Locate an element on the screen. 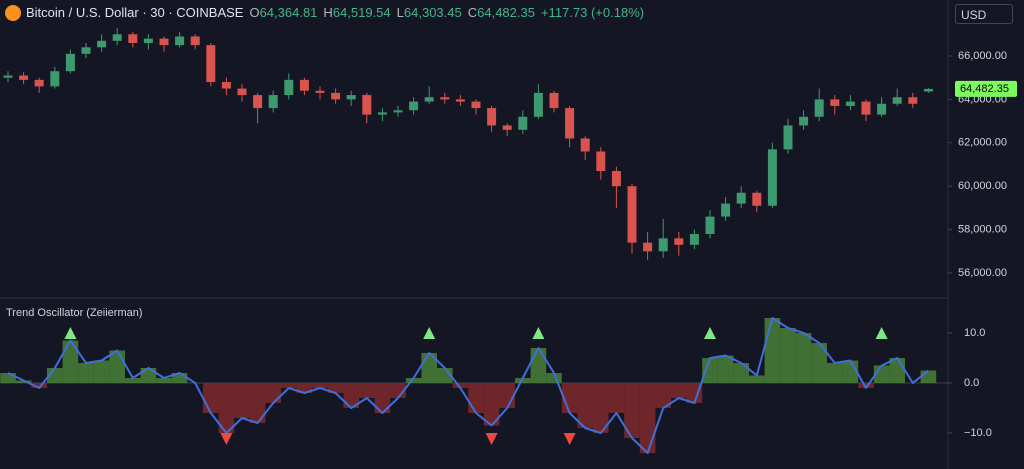 The height and width of the screenshot is (469, 1024). indicator-title: Trend Oscillator (Zeiierman) is located at coordinates (74, 313).